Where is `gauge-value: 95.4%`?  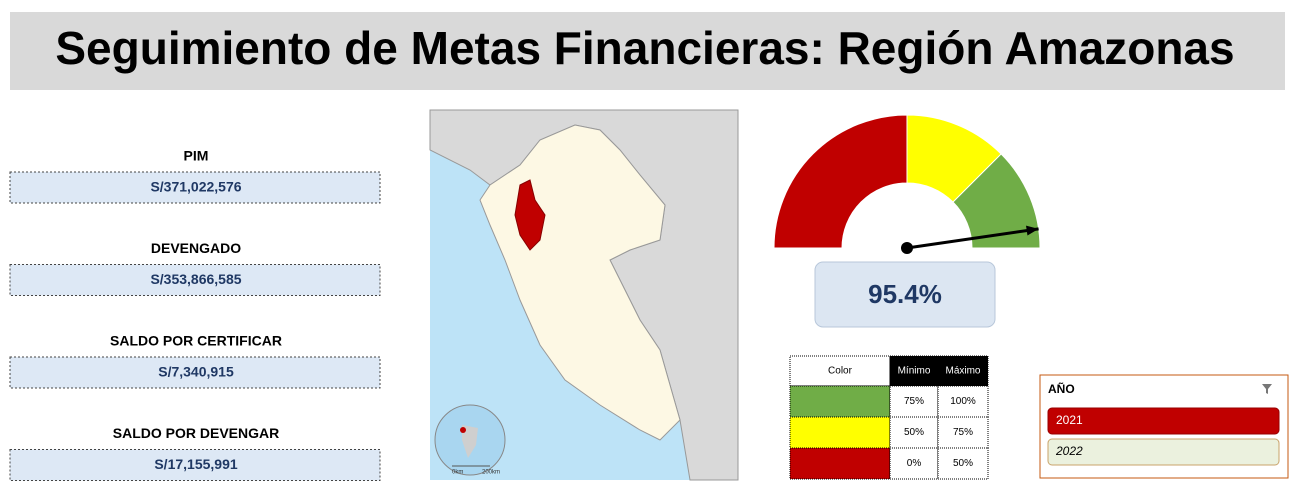
gauge-value: 95.4% is located at coordinates (905, 294).